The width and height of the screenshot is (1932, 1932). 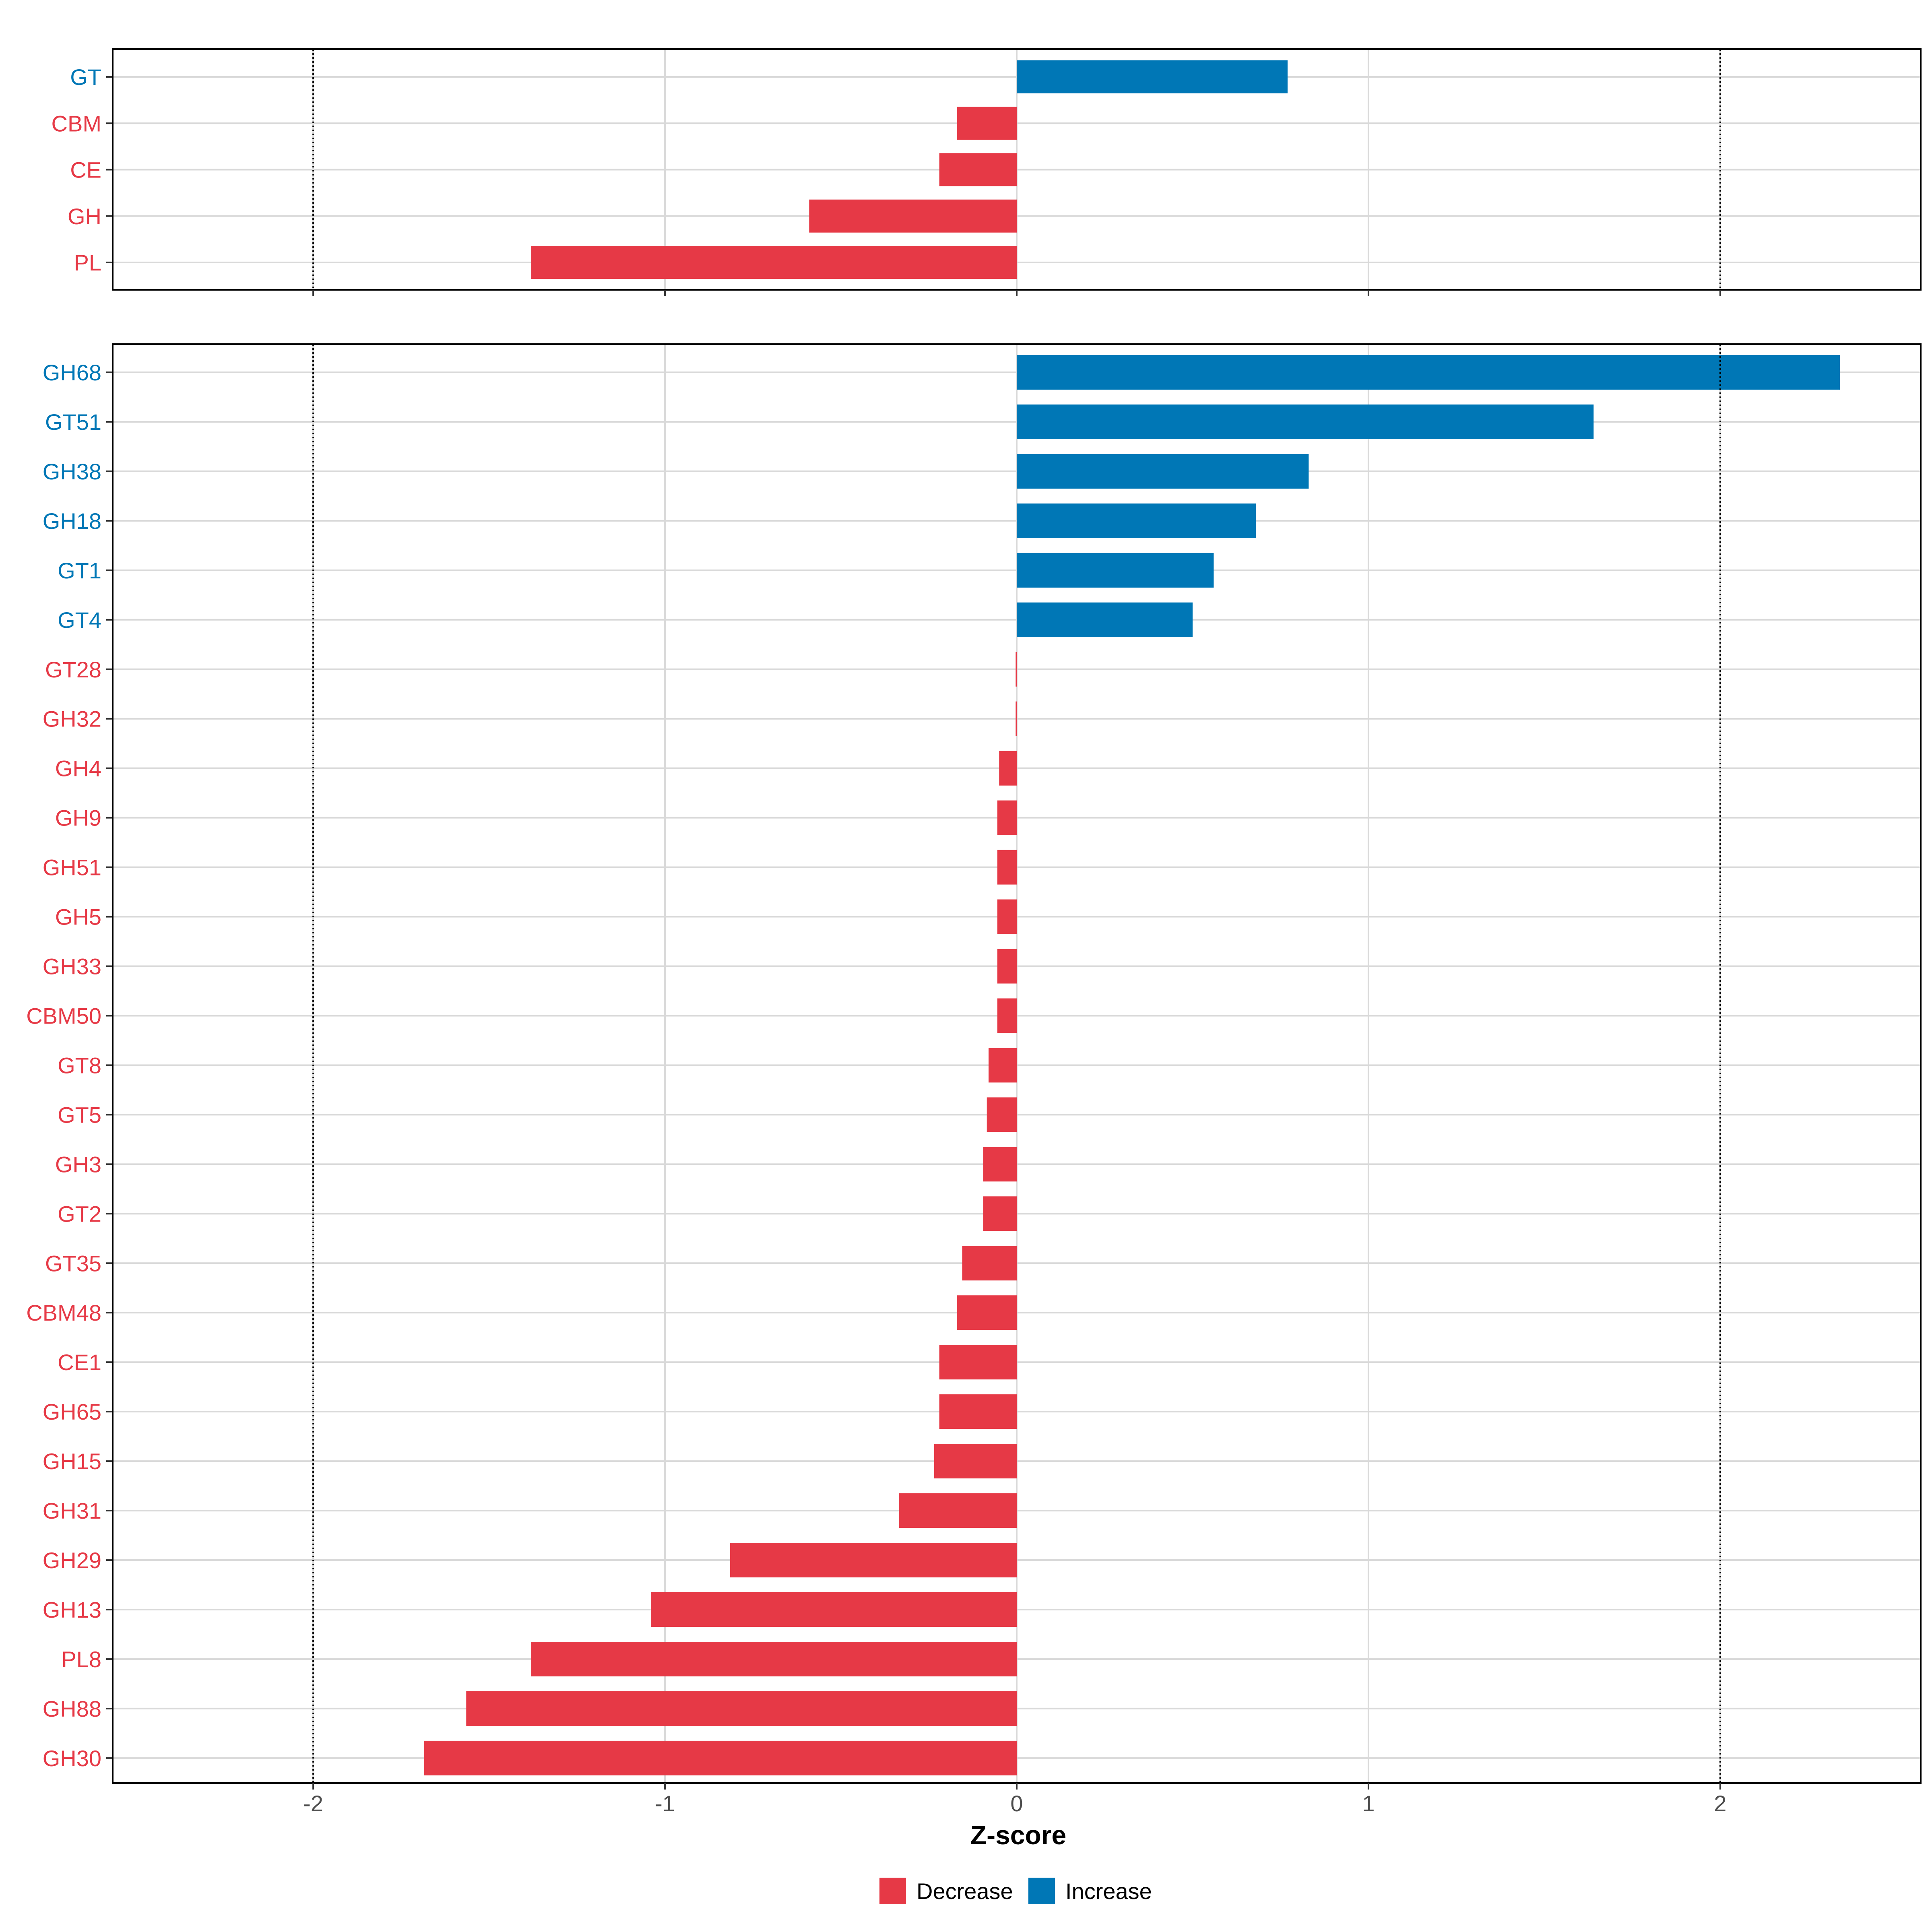 I want to click on category-label-ce: CE, so click(x=85, y=170).